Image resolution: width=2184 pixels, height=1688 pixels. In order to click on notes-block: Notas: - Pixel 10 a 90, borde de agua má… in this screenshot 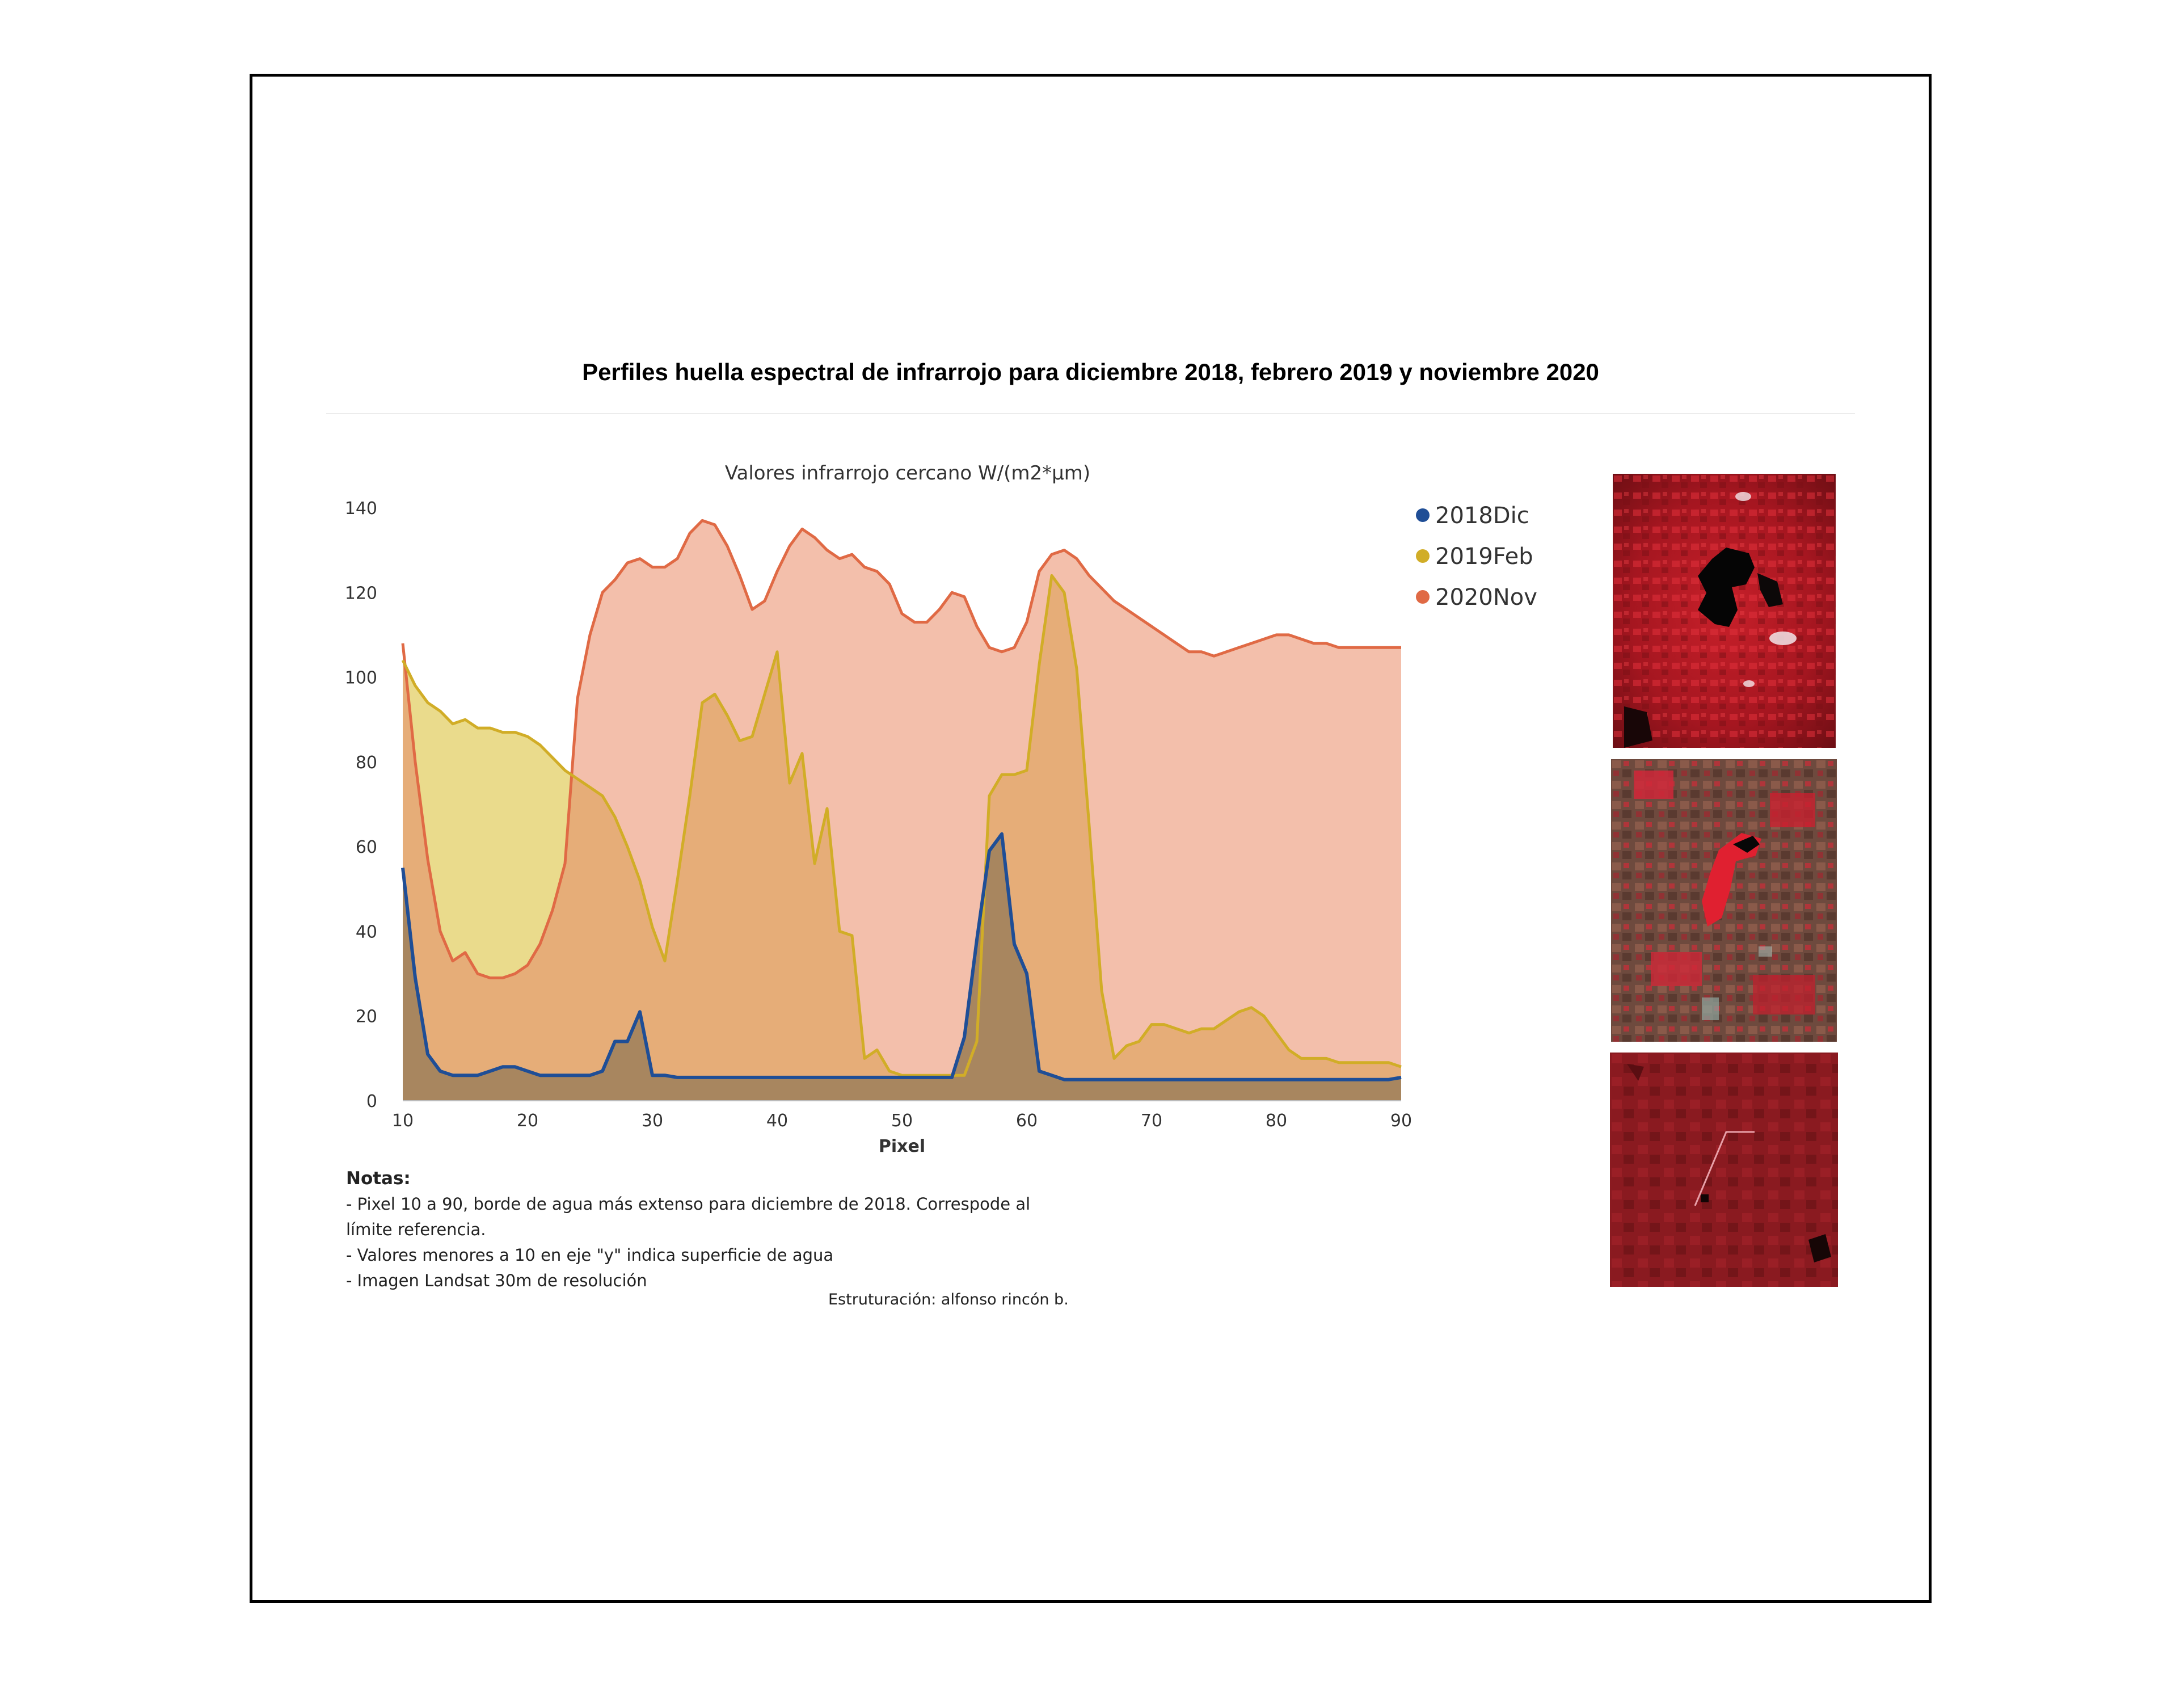, I will do `click(771, 1230)`.